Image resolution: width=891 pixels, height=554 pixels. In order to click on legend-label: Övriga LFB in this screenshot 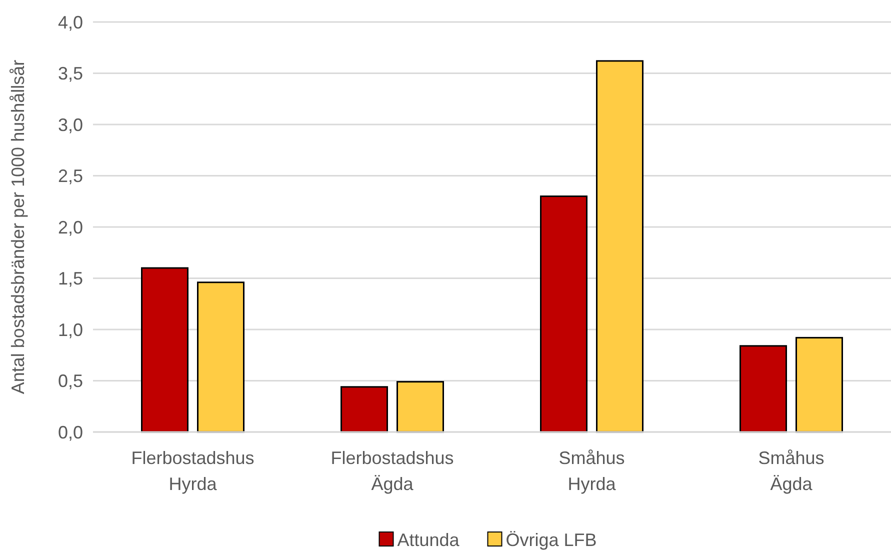, I will do `click(551, 540)`.